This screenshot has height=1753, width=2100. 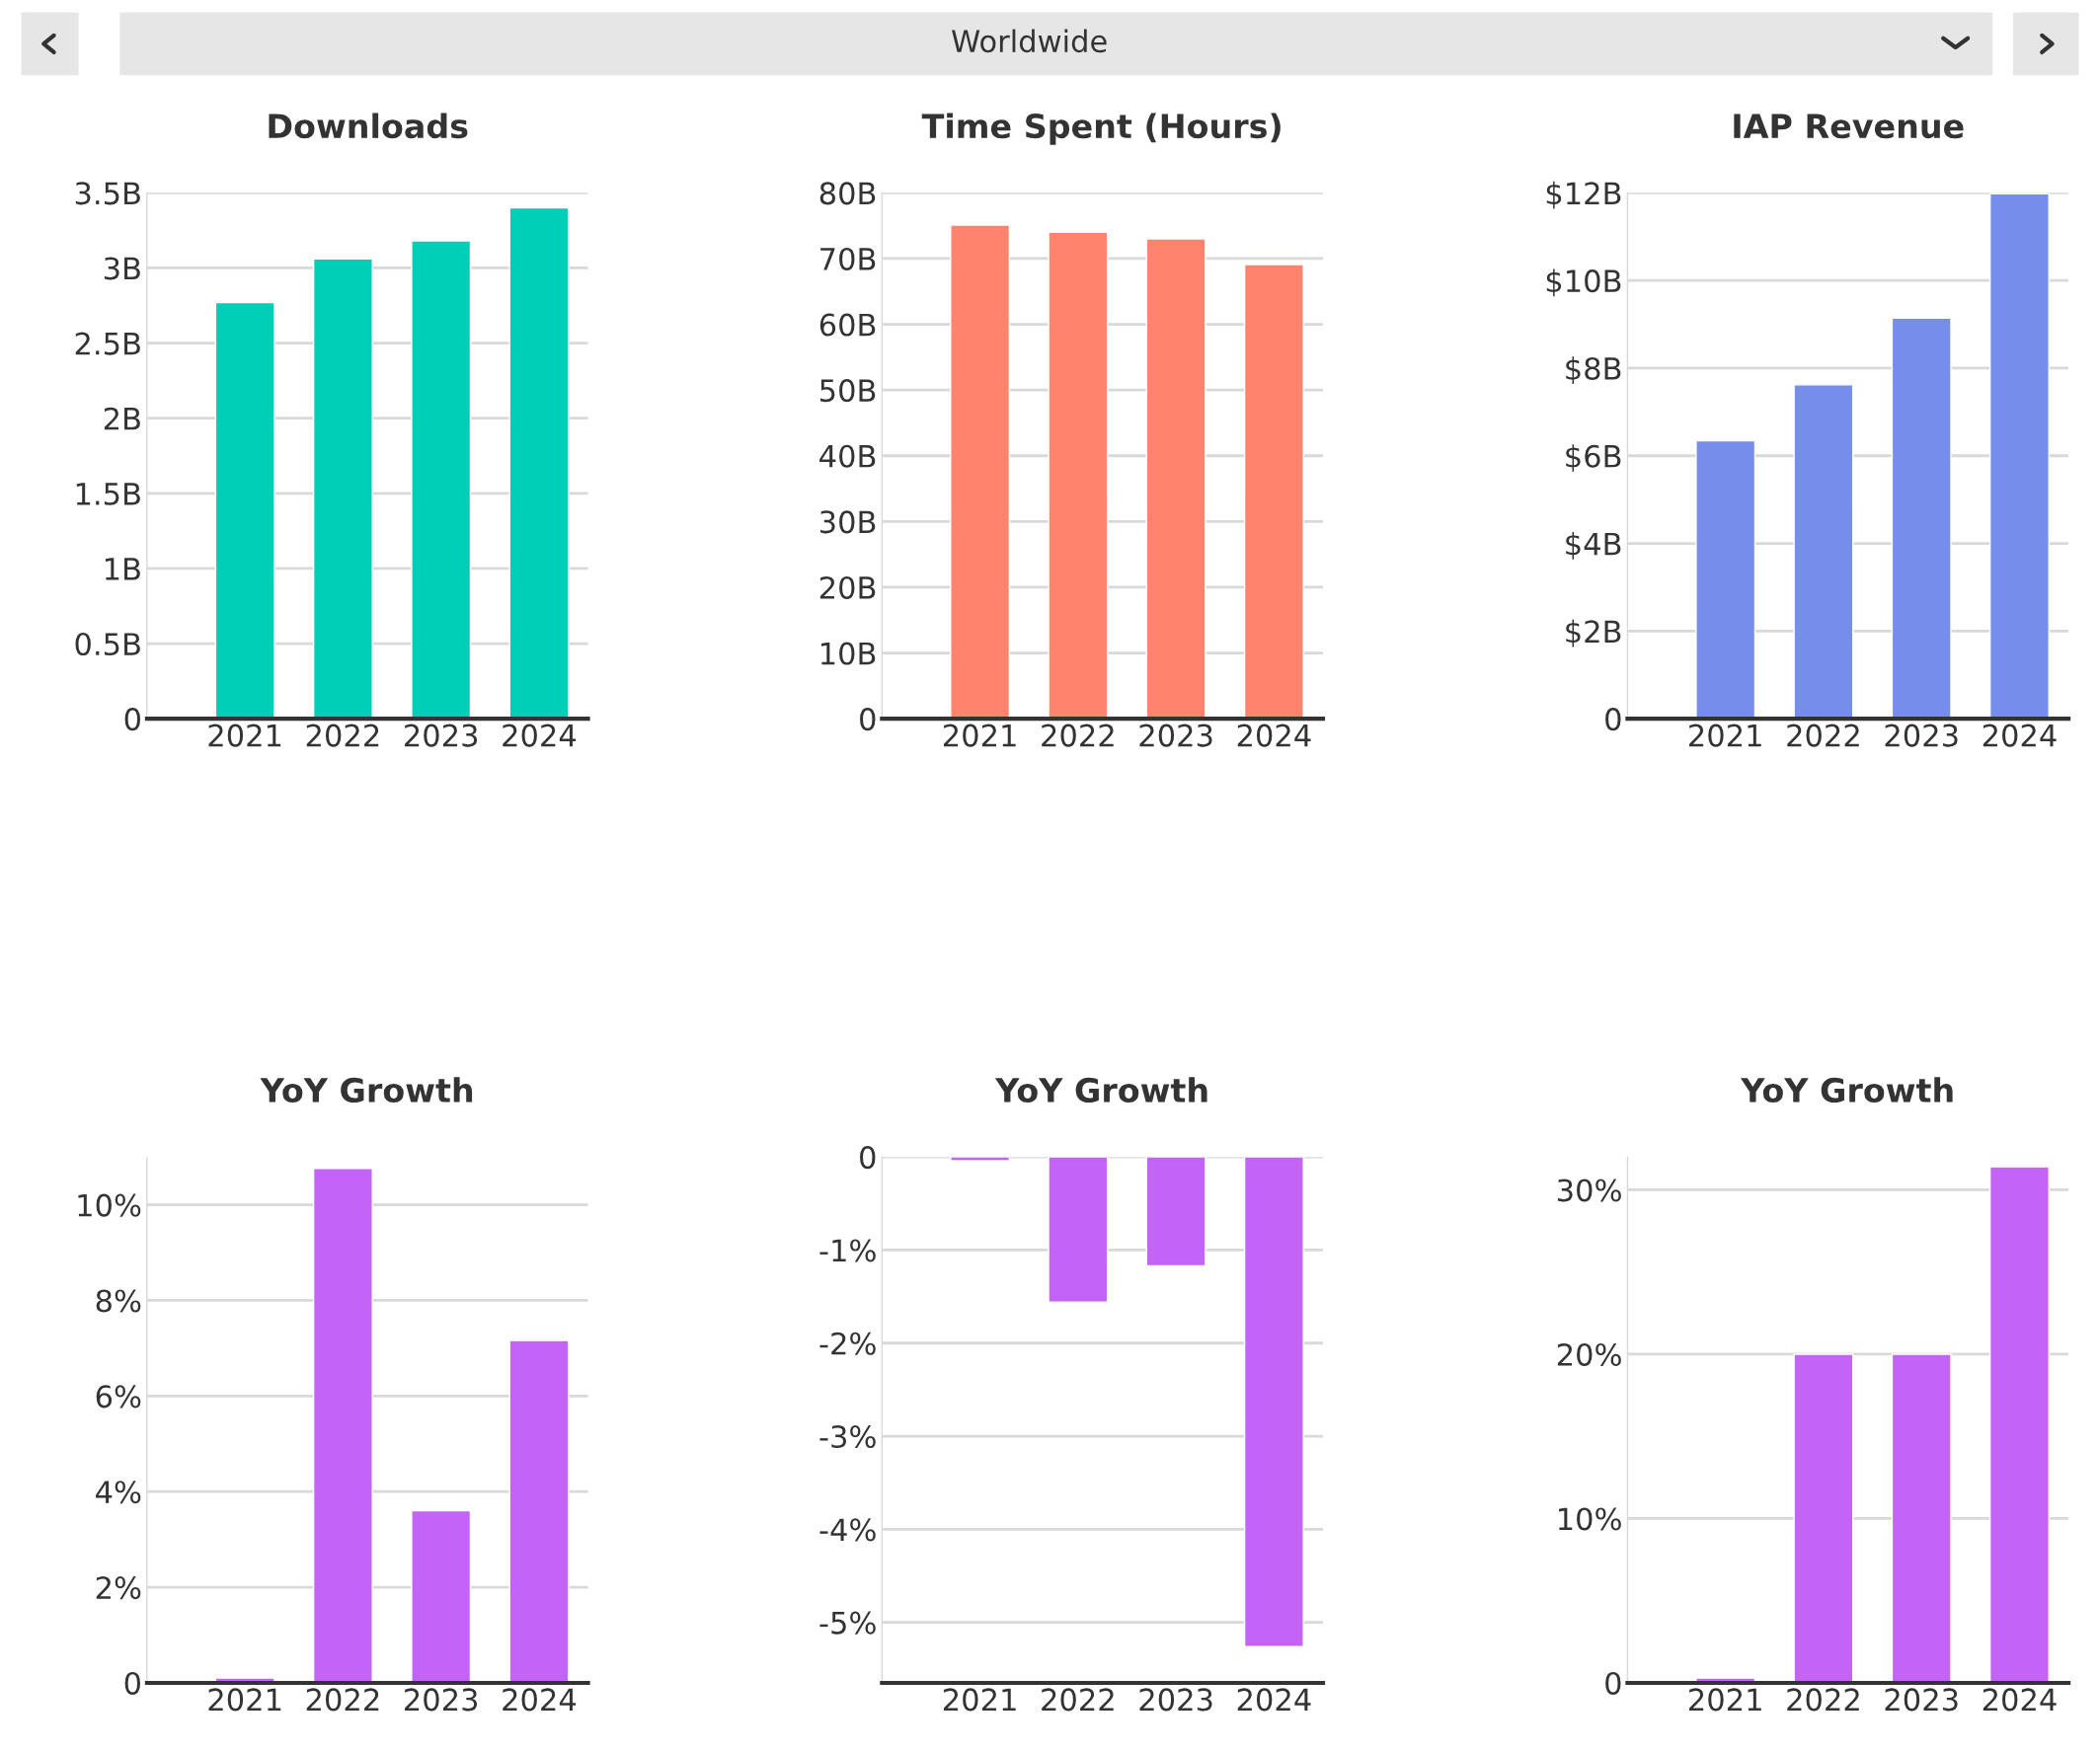 What do you see at coordinates (847, 194) in the screenshot?
I see `y-tick-label: 80B` at bounding box center [847, 194].